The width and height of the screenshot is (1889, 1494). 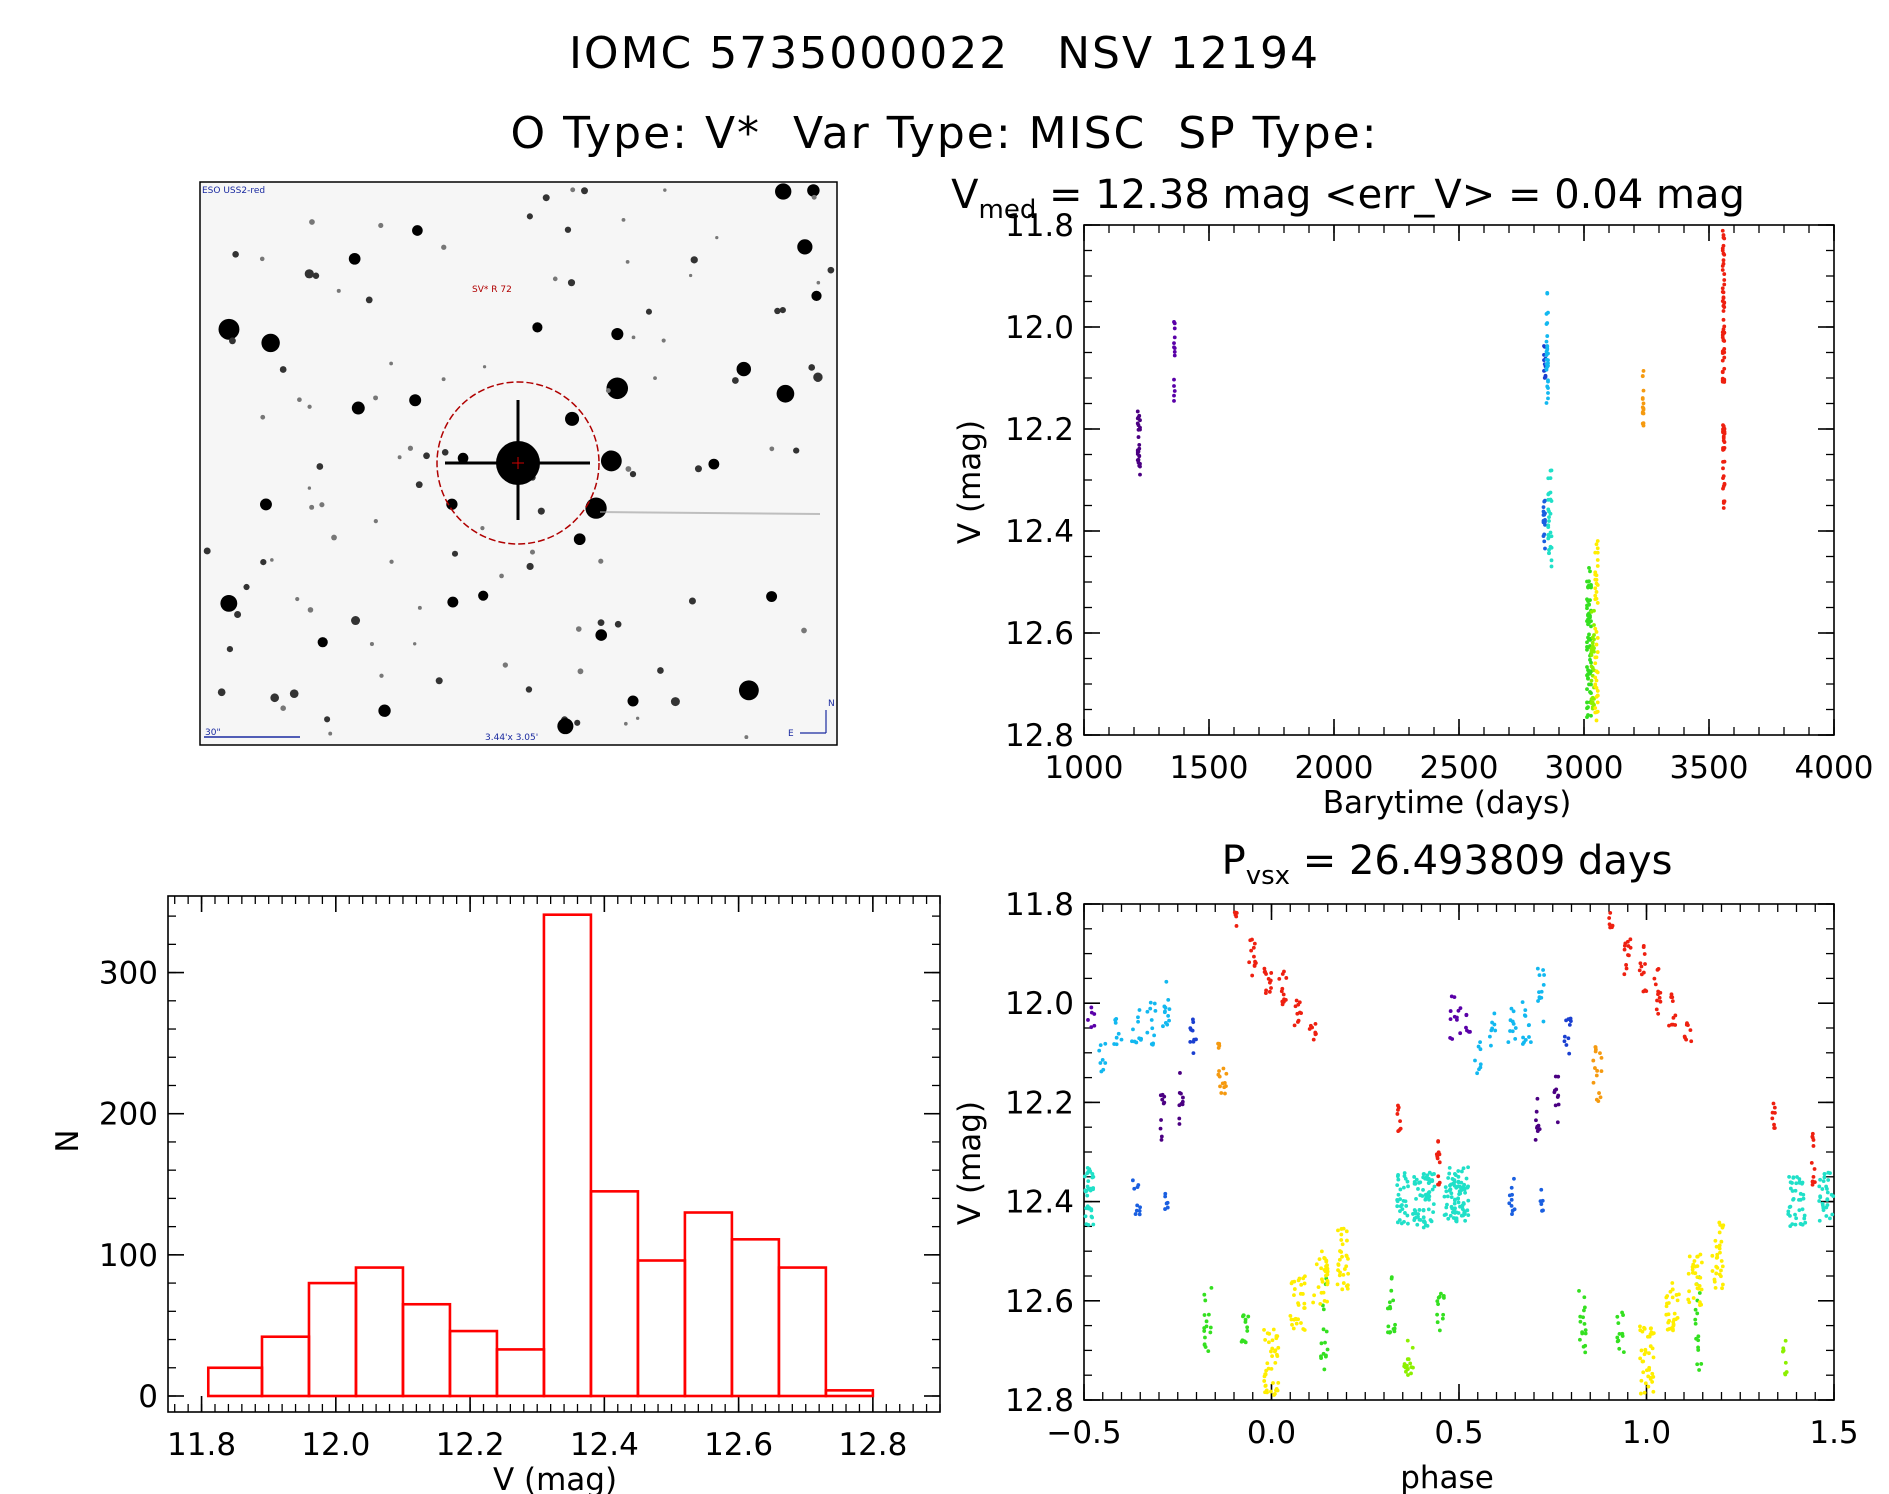 I want to click on scale-label: 30", so click(x=213, y=733).